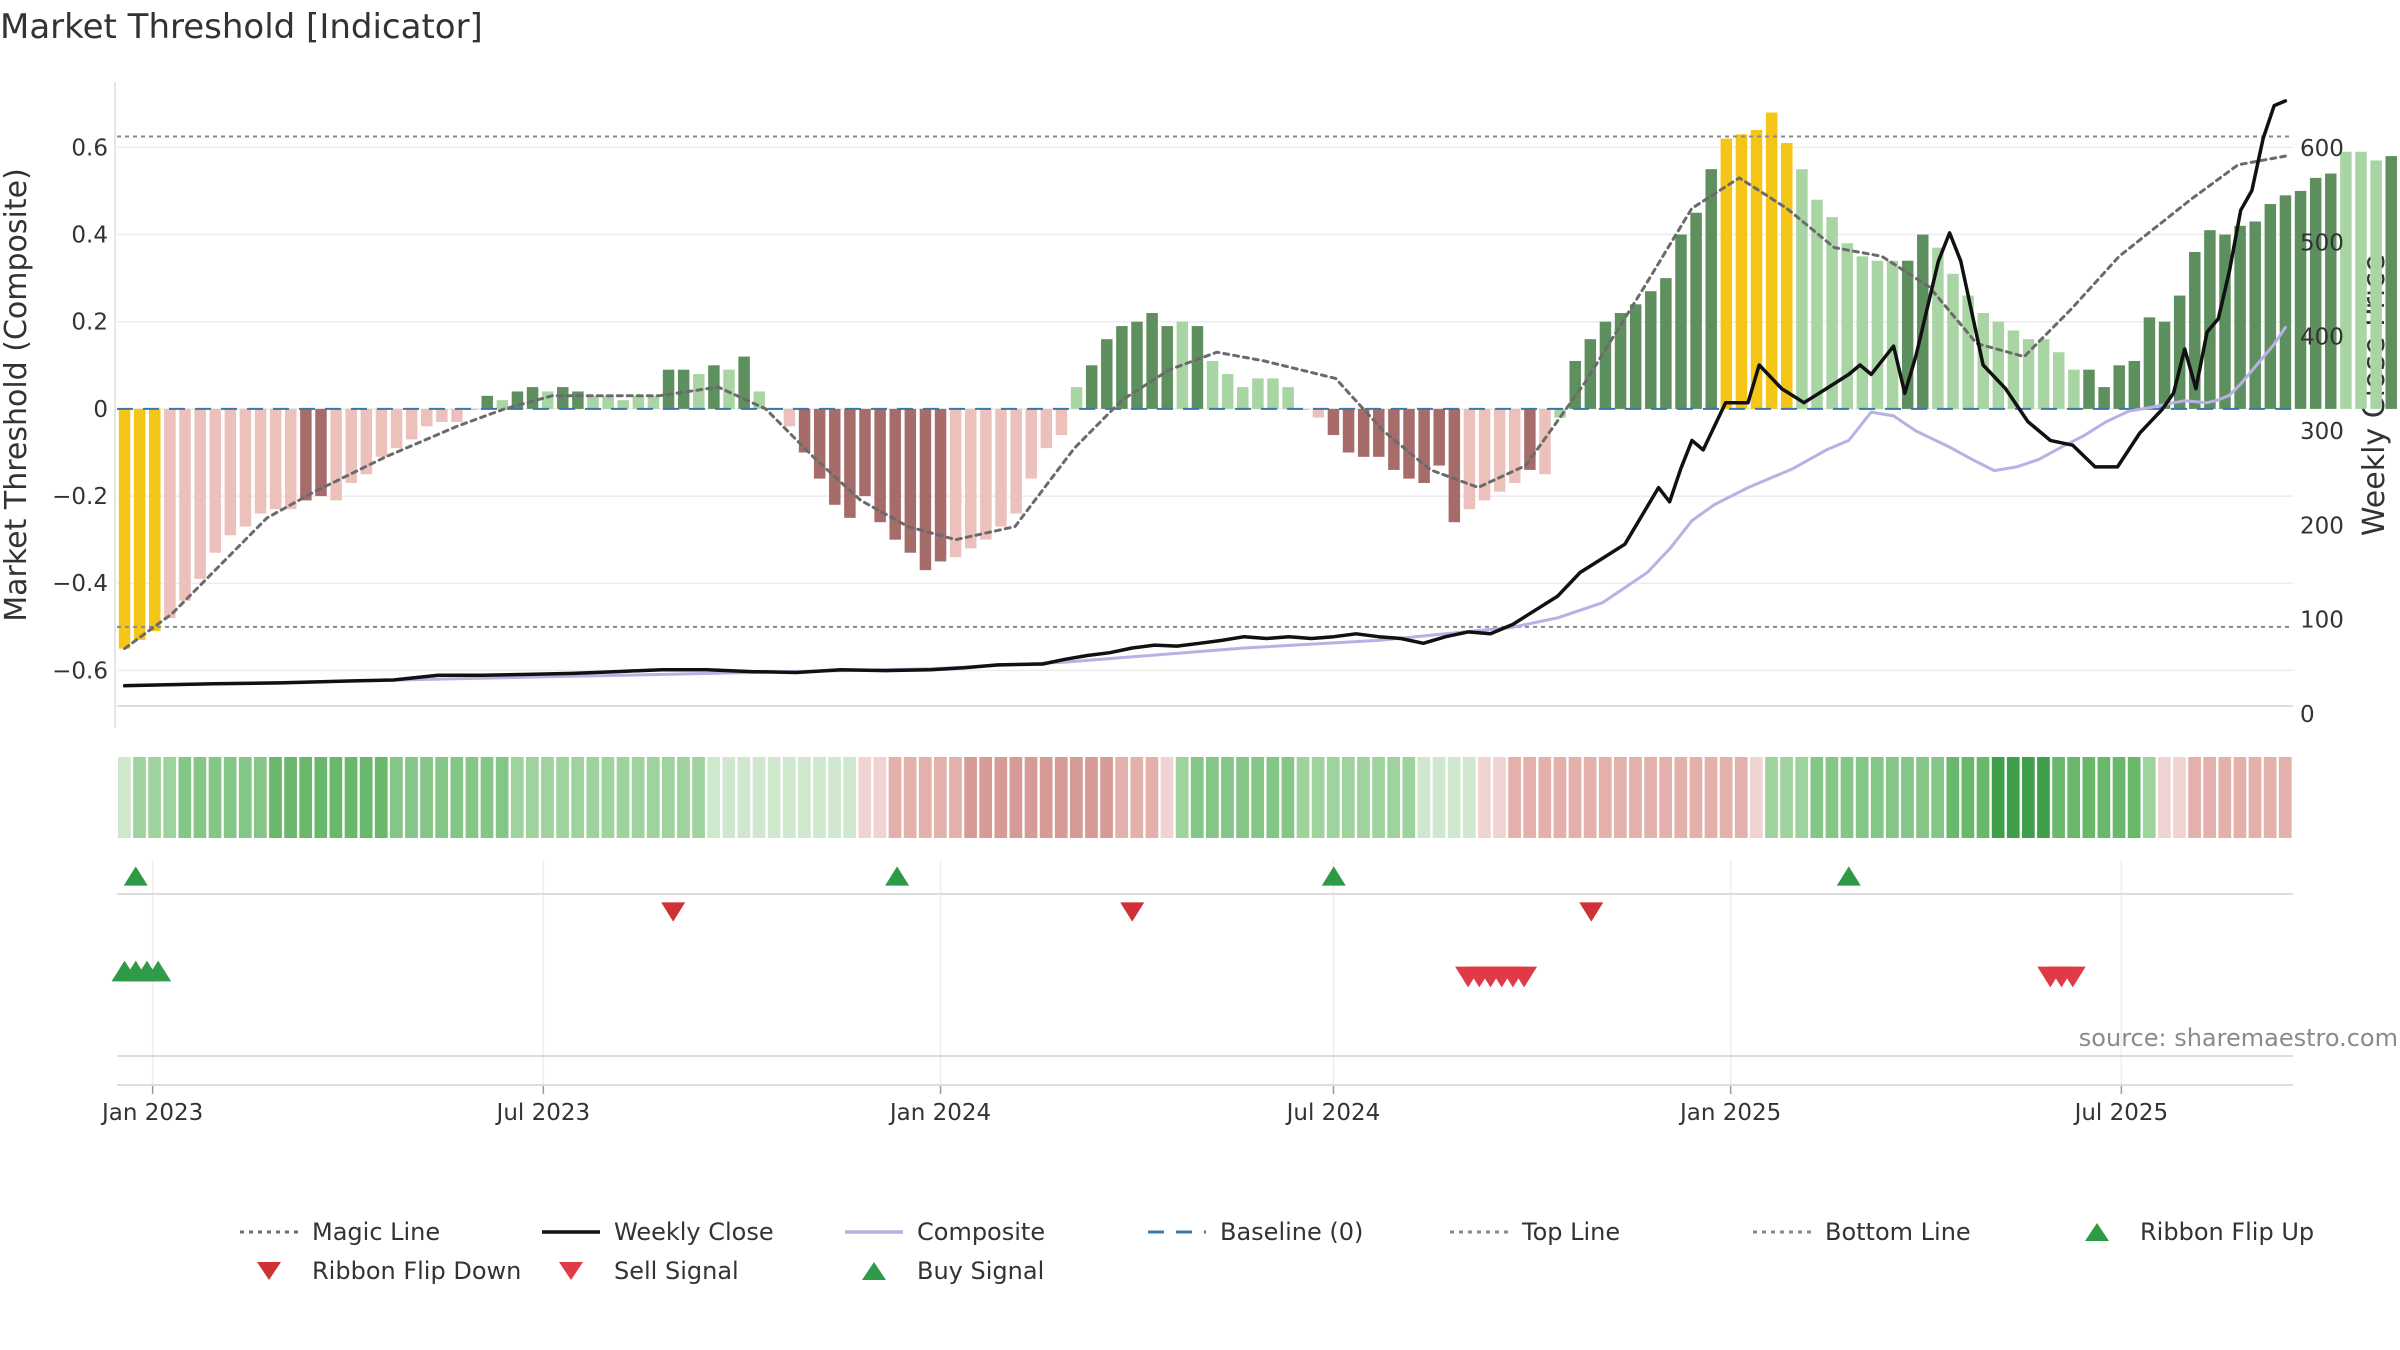 The width and height of the screenshot is (2400, 1350). What do you see at coordinates (2227, 1232) in the screenshot?
I see `legend-label: Ribbon Flip Up` at bounding box center [2227, 1232].